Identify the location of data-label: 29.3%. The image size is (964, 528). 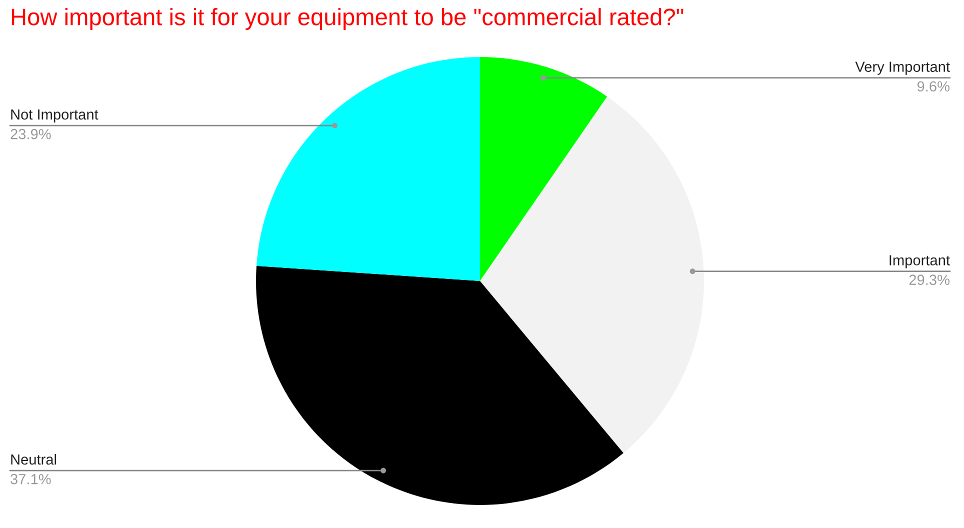
(929, 280).